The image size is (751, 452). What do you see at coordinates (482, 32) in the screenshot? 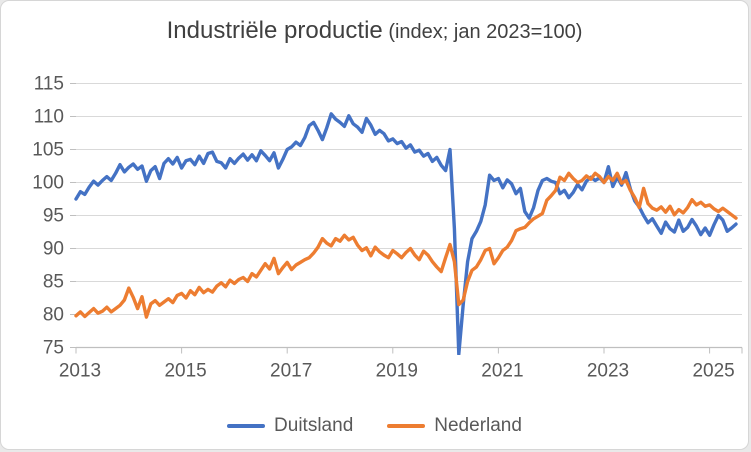
I see `chart-title-sub: (index; jan 2023=100)` at bounding box center [482, 32].